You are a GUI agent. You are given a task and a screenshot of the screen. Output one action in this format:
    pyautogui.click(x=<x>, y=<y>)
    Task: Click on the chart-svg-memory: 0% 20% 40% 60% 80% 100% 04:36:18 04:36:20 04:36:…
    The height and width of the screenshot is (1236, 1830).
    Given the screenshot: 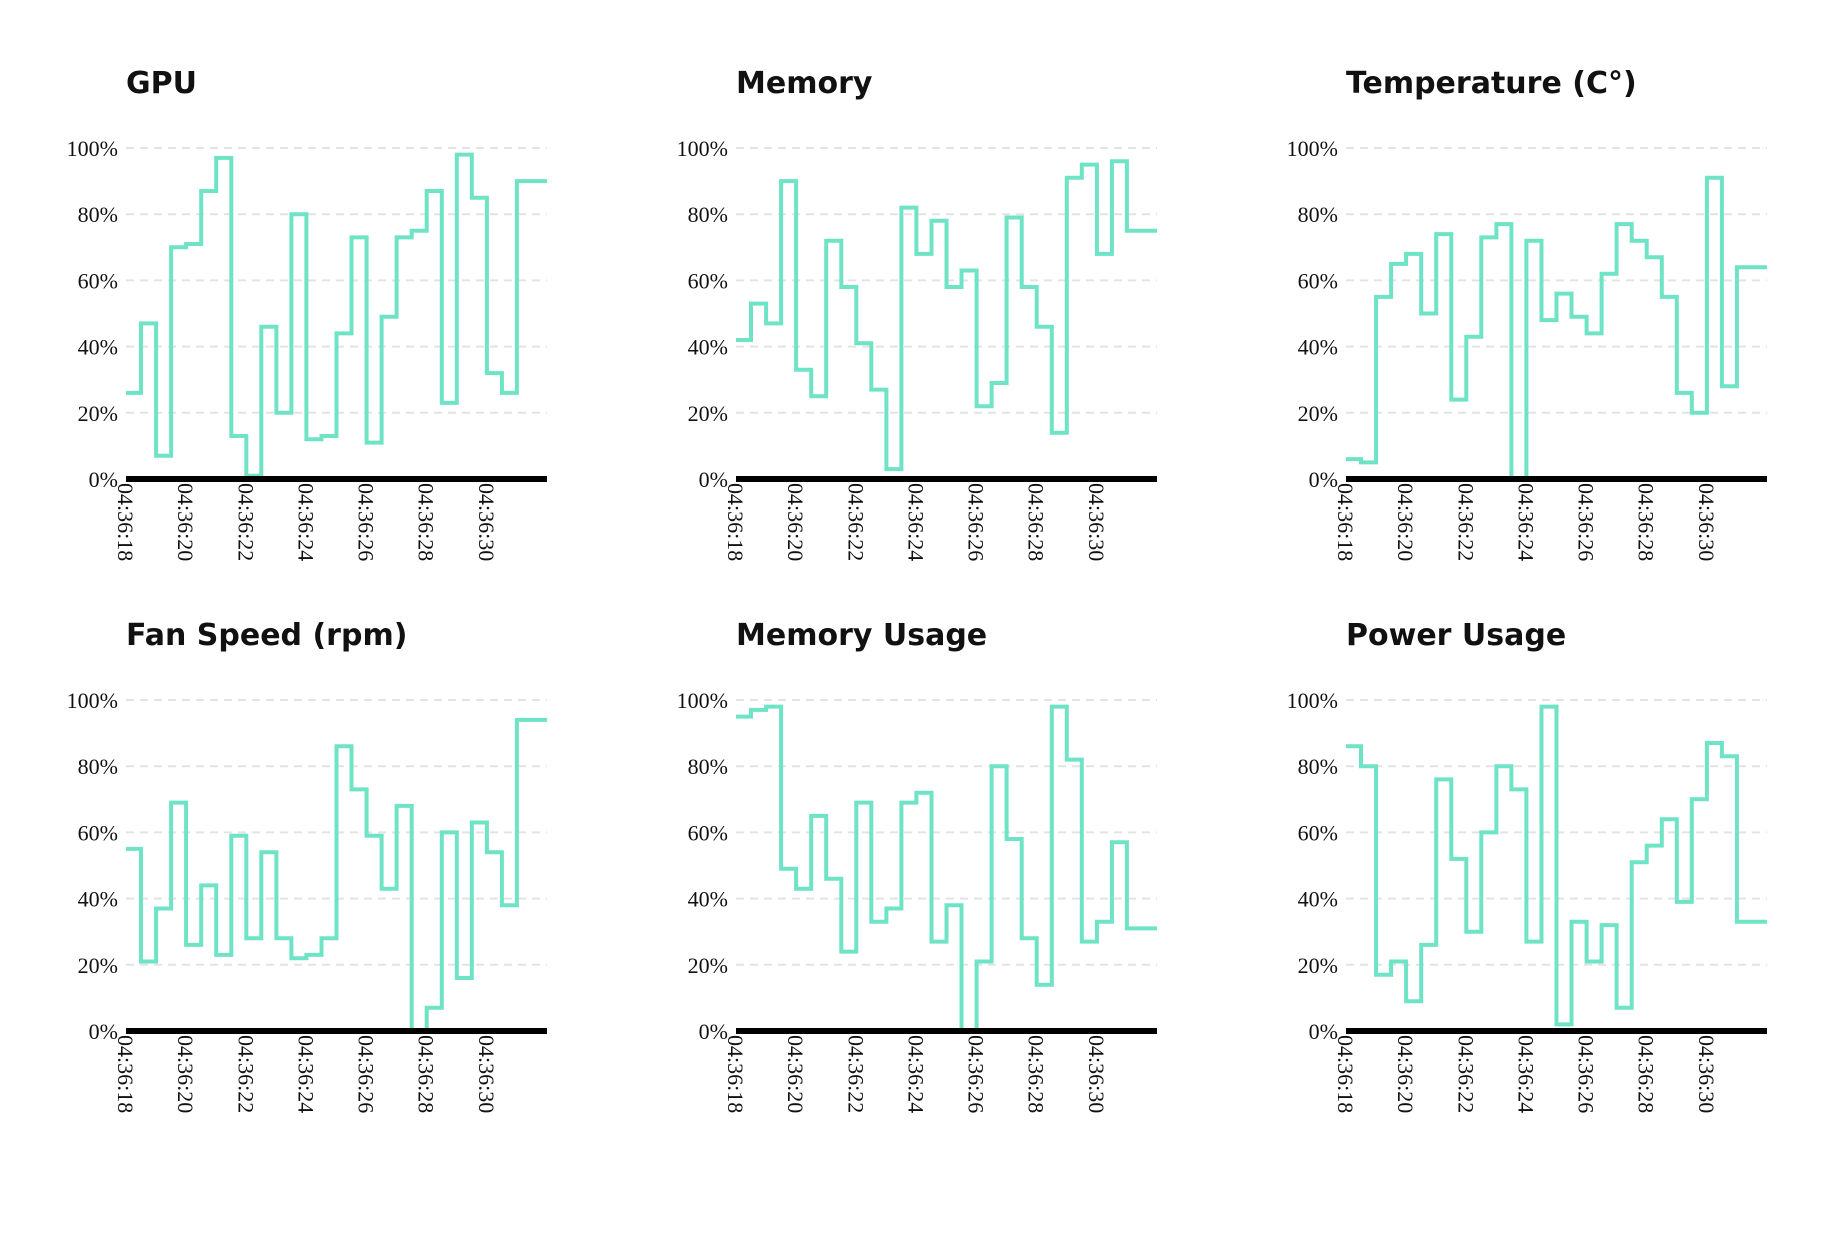 What is the action you would take?
    pyautogui.click(x=917, y=348)
    